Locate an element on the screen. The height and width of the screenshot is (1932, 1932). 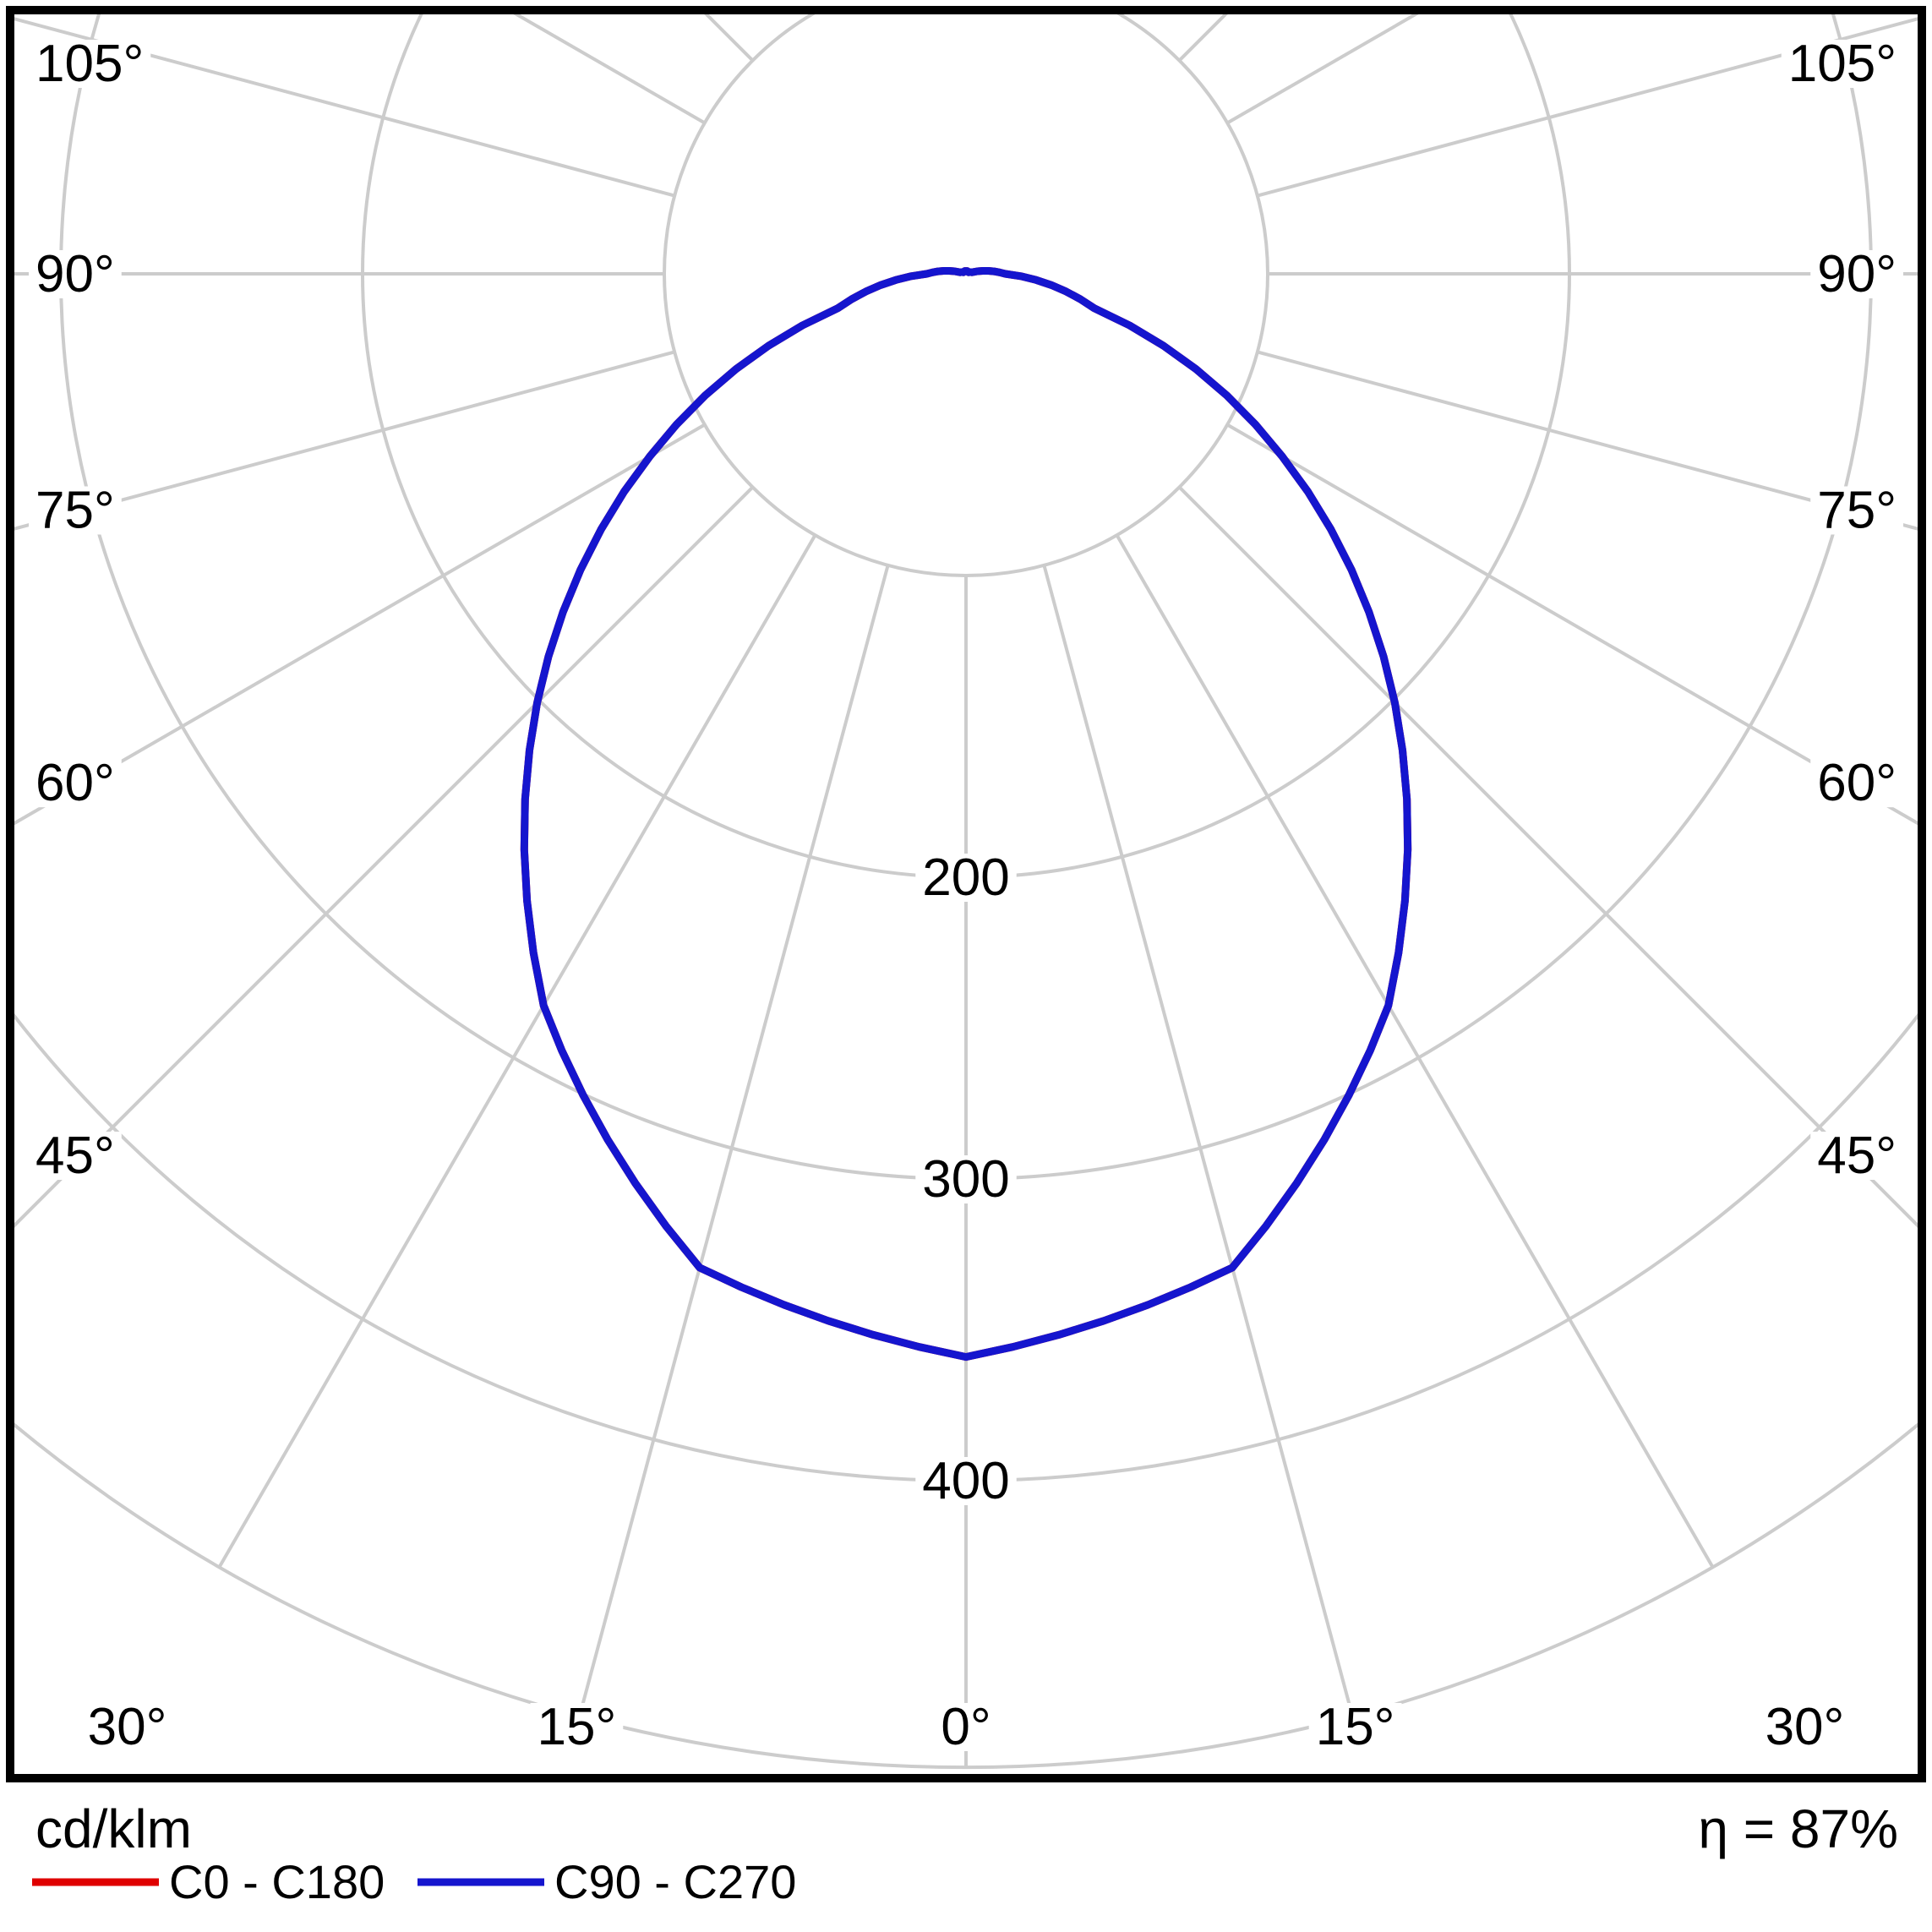
angle-label-right-75: 75° is located at coordinates (1857, 510).